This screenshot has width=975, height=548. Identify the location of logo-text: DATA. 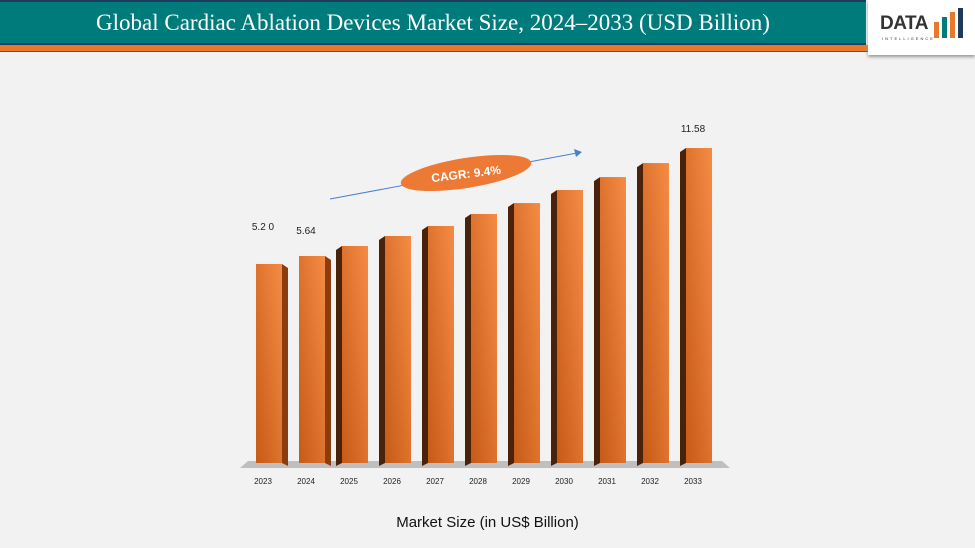
(904, 23).